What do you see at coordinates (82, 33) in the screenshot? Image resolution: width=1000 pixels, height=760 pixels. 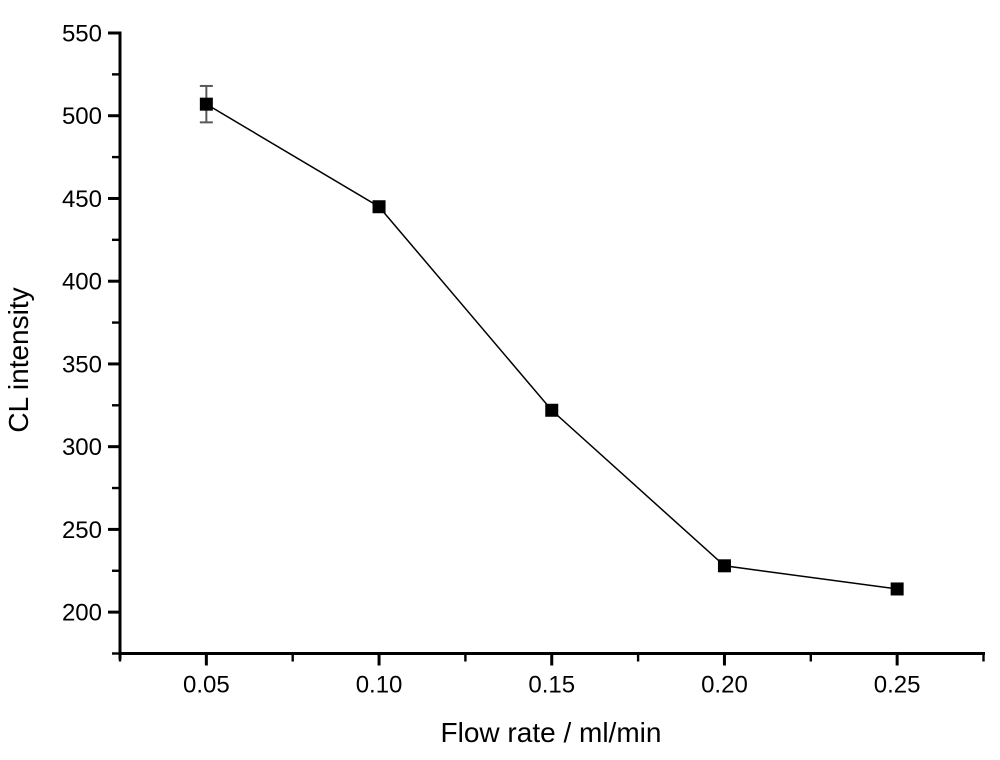 I see `y-tick-label: 550` at bounding box center [82, 33].